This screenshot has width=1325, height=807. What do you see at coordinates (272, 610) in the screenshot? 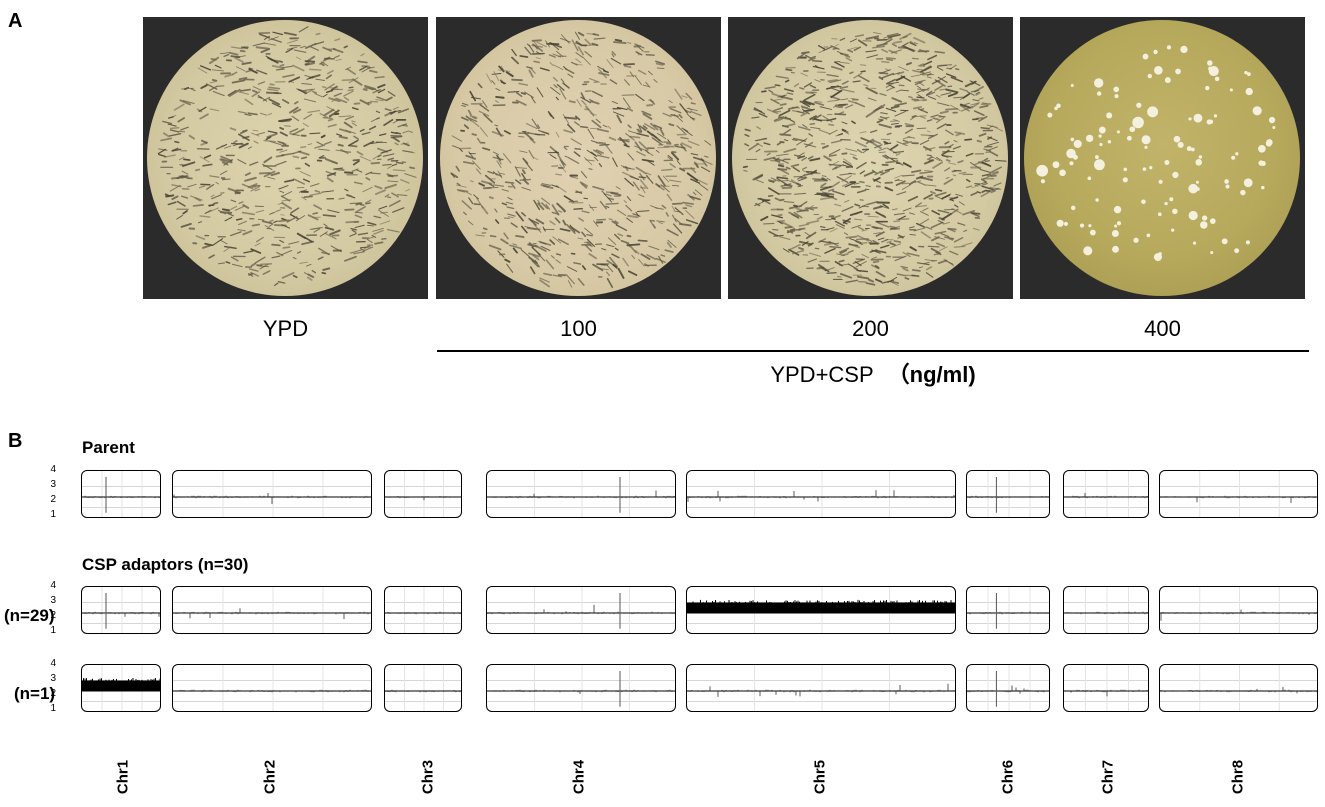
I see `chr-plot-chr2-row2` at bounding box center [272, 610].